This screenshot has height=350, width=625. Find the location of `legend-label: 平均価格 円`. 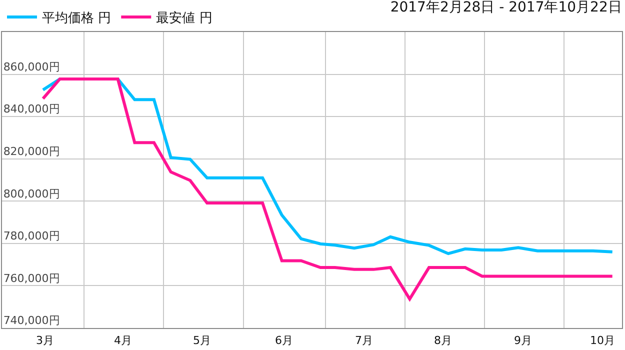

legend-label: 平均価格 円 is located at coordinates (77, 18).